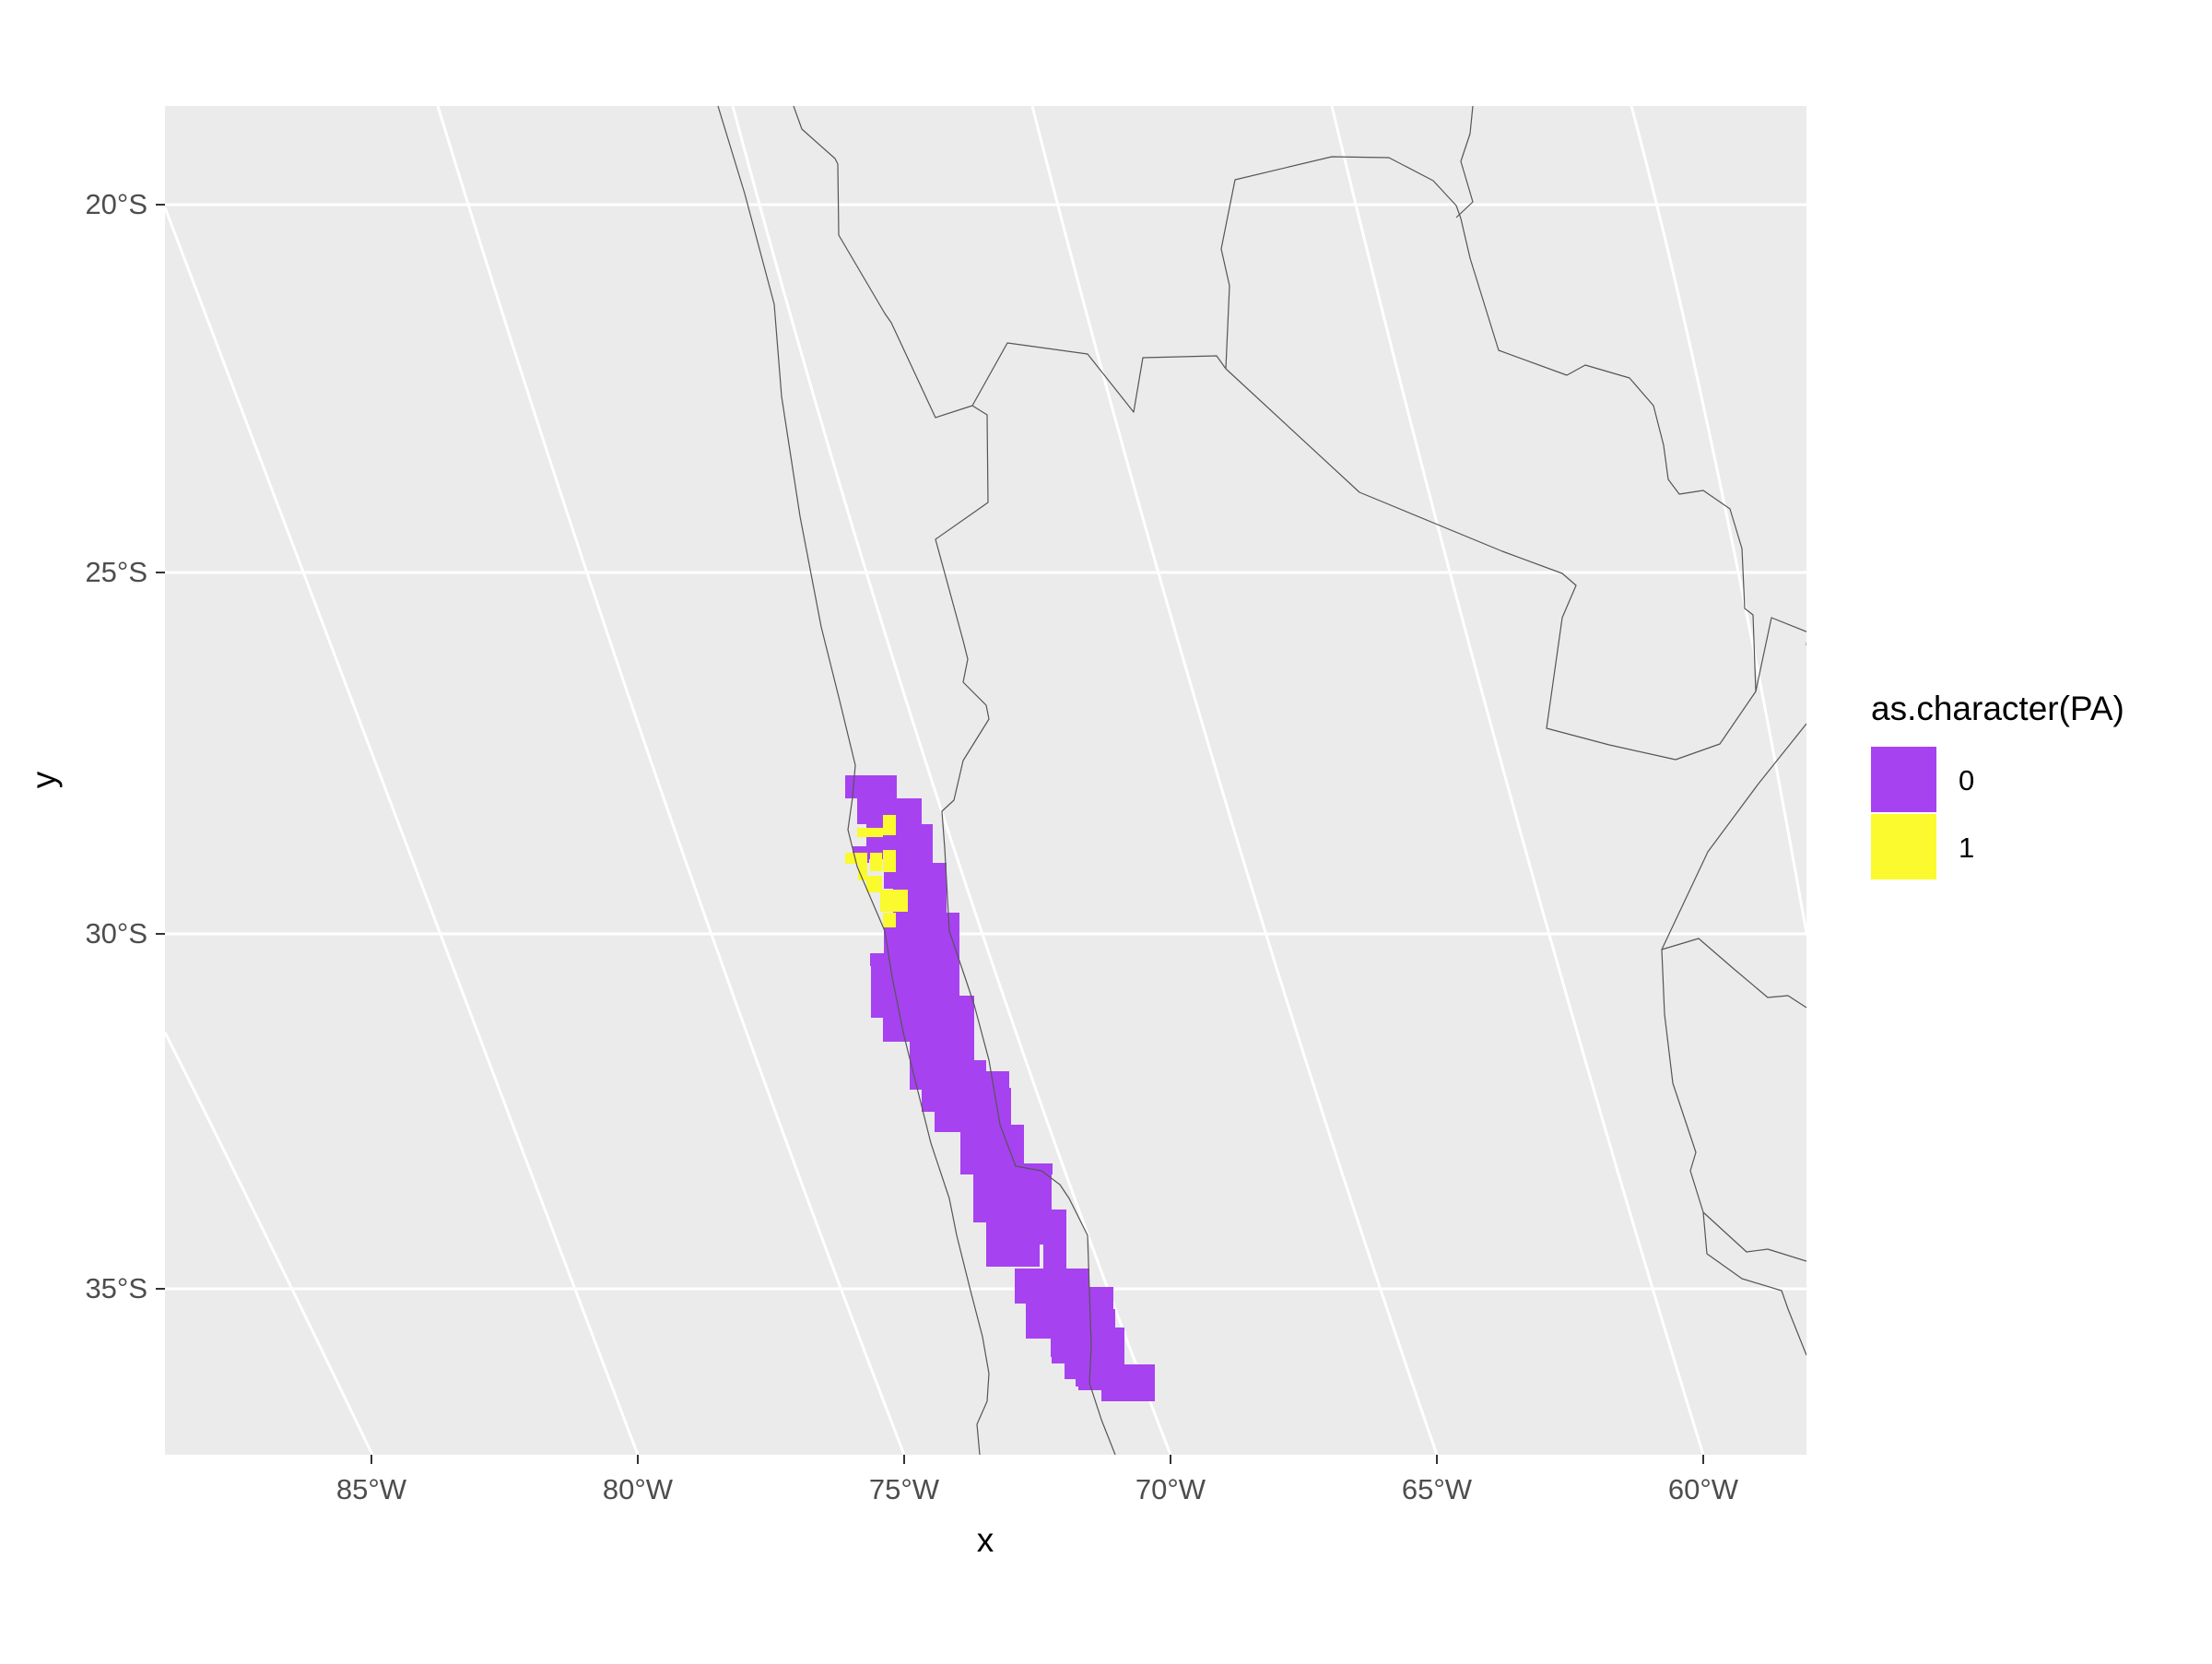 Image resolution: width=2212 pixels, height=1664 pixels. I want to click on x-tick-label: 60°W, so click(1703, 1489).